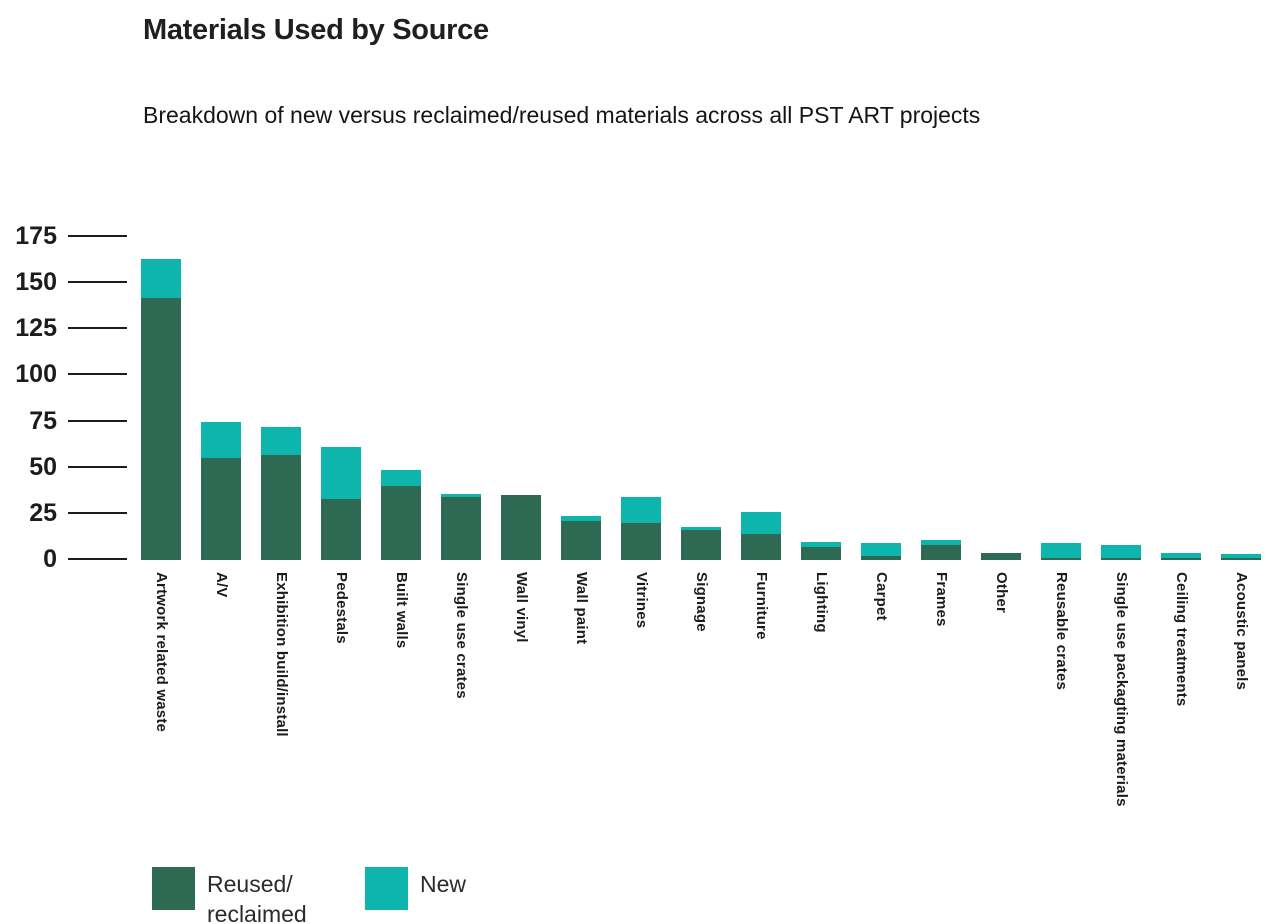 The height and width of the screenshot is (924, 1280). I want to click on legend-label-reused: Reused/ reclaimed, so click(257, 897).